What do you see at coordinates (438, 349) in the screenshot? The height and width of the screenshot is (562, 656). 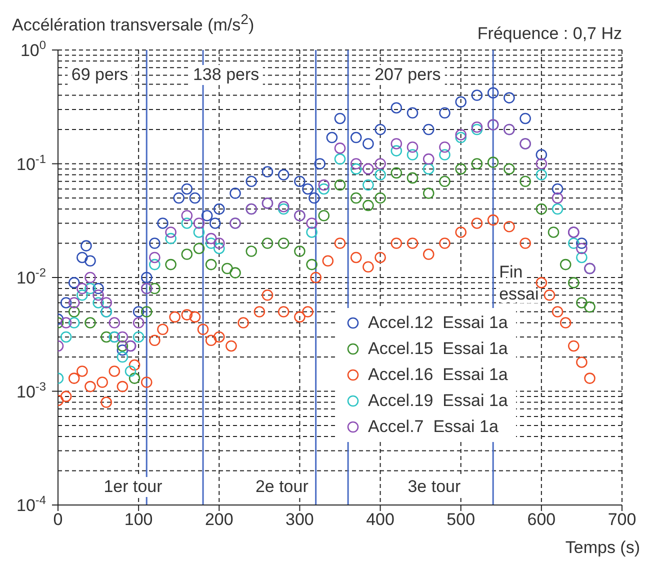 I see `legend-label: Accel.15 Essai 1a` at bounding box center [438, 349].